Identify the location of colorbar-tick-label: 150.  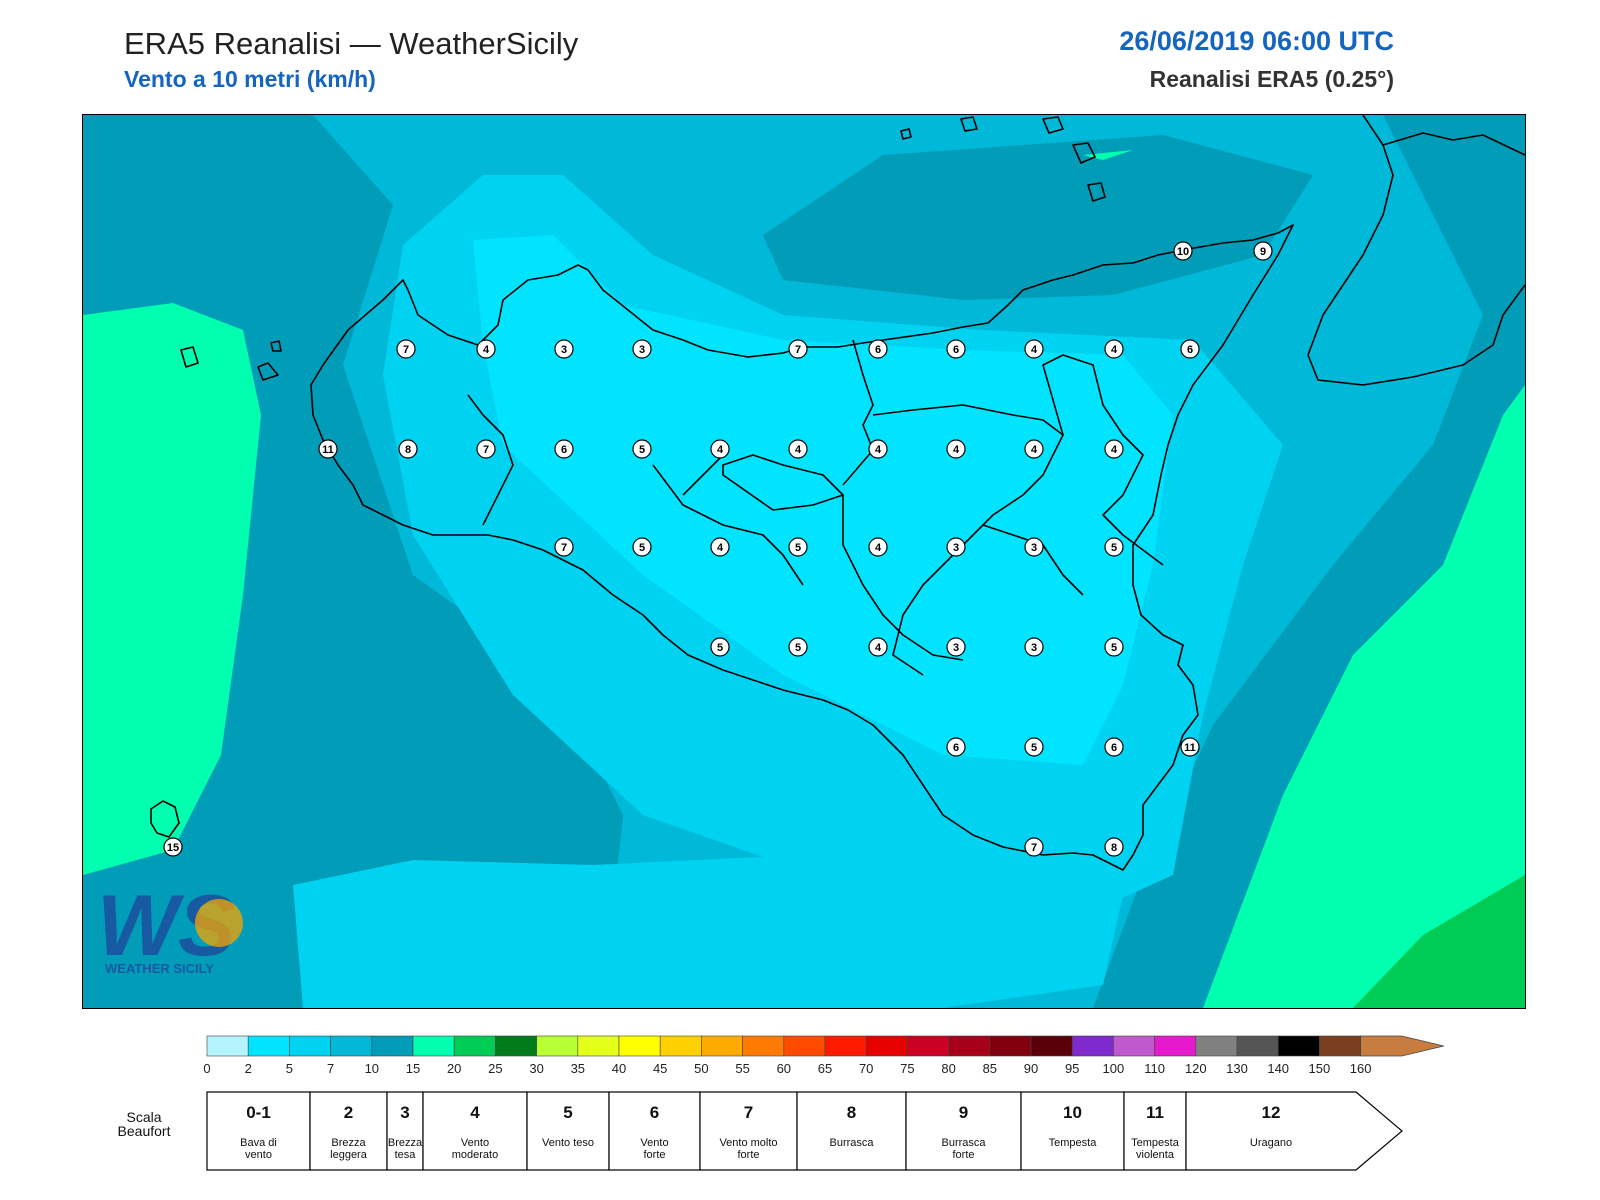
(1320, 1068).